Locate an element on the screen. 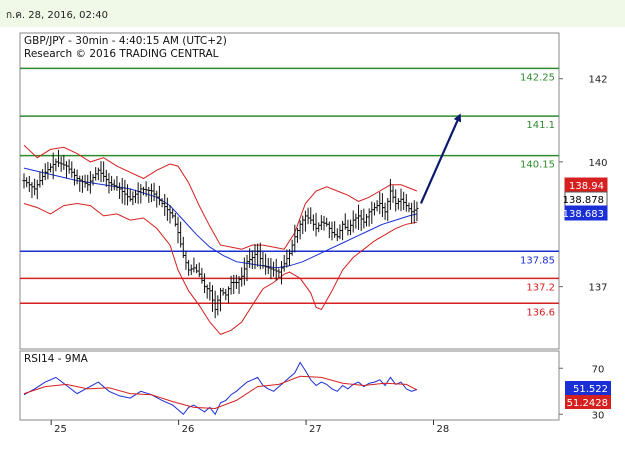 Image resolution: width=625 pixels, height=451 pixels. rsi-y-axis: 70 30 is located at coordinates (581, 392).